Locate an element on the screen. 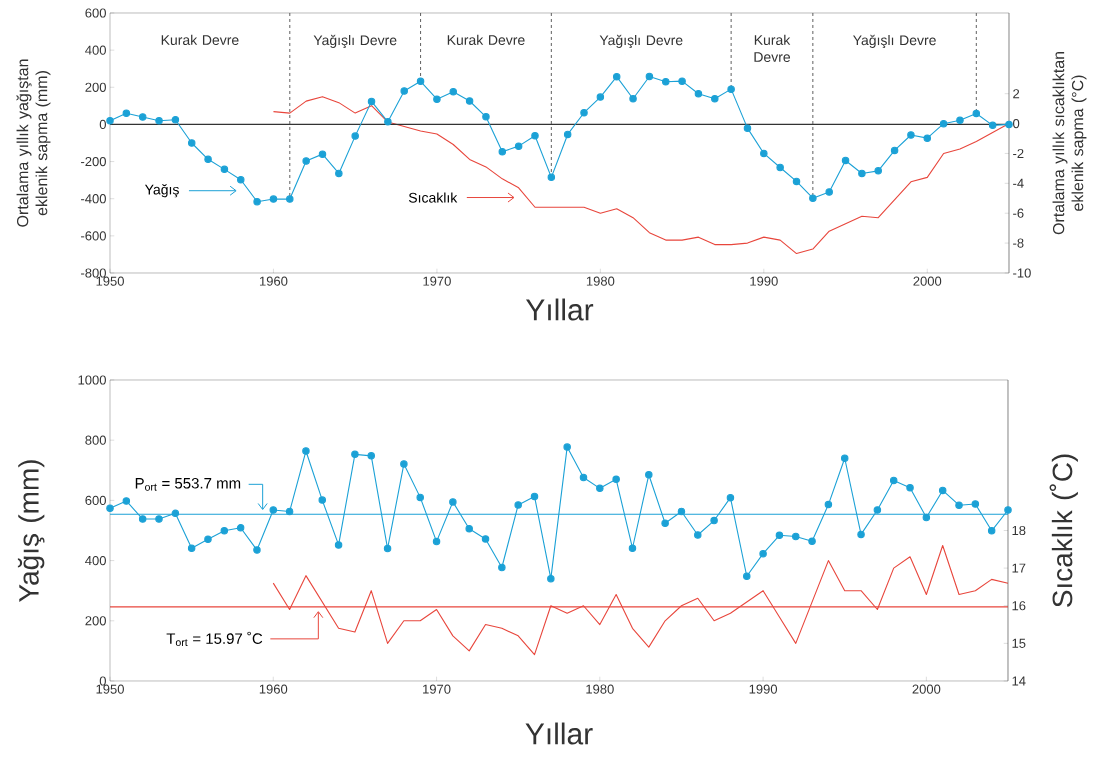 The image size is (1109, 760). y2-tick-label: -6 is located at coordinates (1018, 213).